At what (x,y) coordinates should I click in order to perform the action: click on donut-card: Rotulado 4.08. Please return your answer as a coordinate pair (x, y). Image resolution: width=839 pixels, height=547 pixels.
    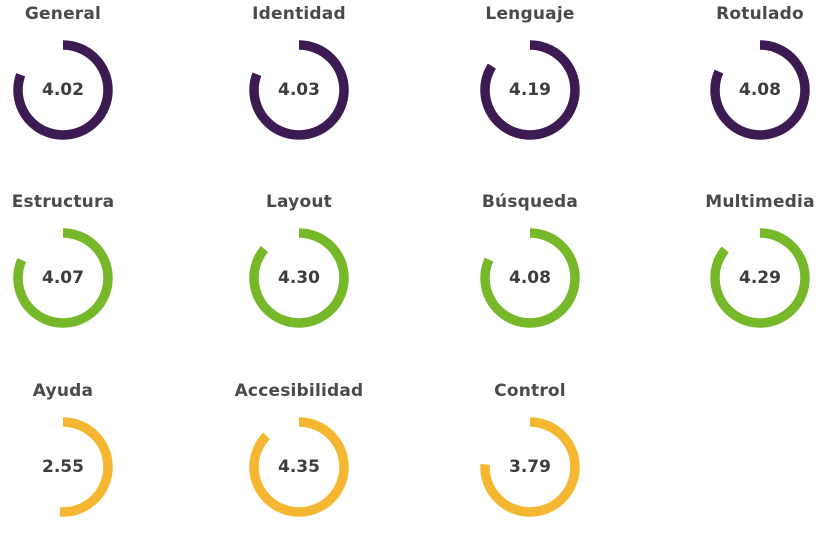
    Looking at the image, I should click on (749, 85).